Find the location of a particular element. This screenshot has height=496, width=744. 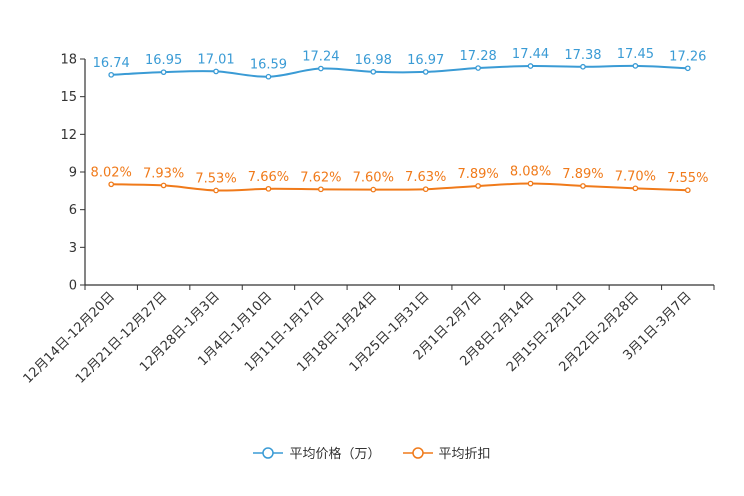

data-label: 7.60% is located at coordinates (373, 178).